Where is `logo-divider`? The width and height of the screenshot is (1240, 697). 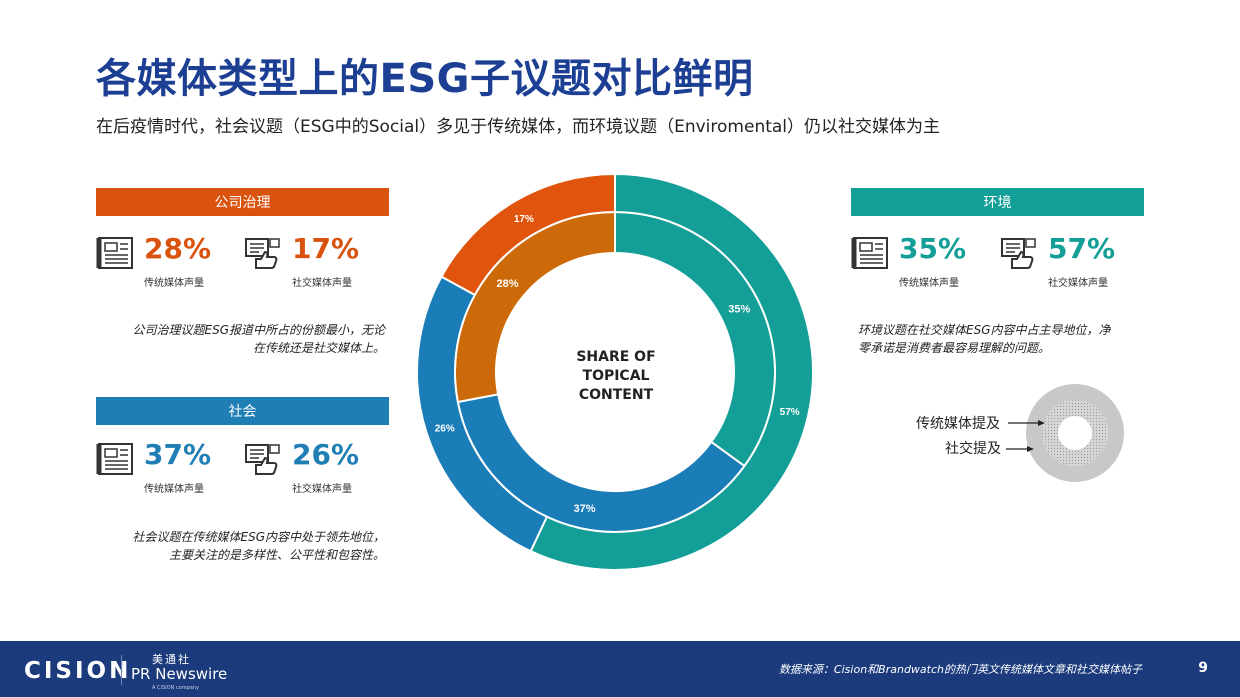
logo-divider is located at coordinates (121, 670).